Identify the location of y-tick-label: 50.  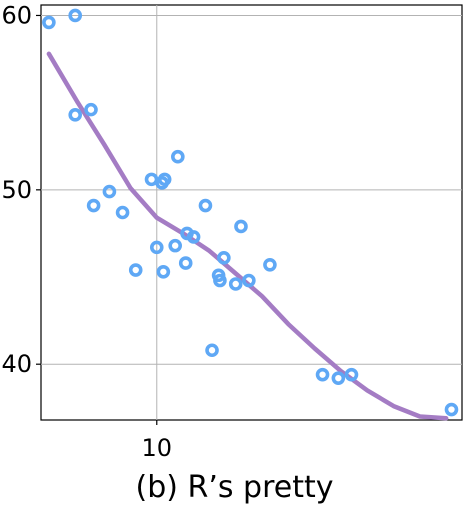
(16, 190).